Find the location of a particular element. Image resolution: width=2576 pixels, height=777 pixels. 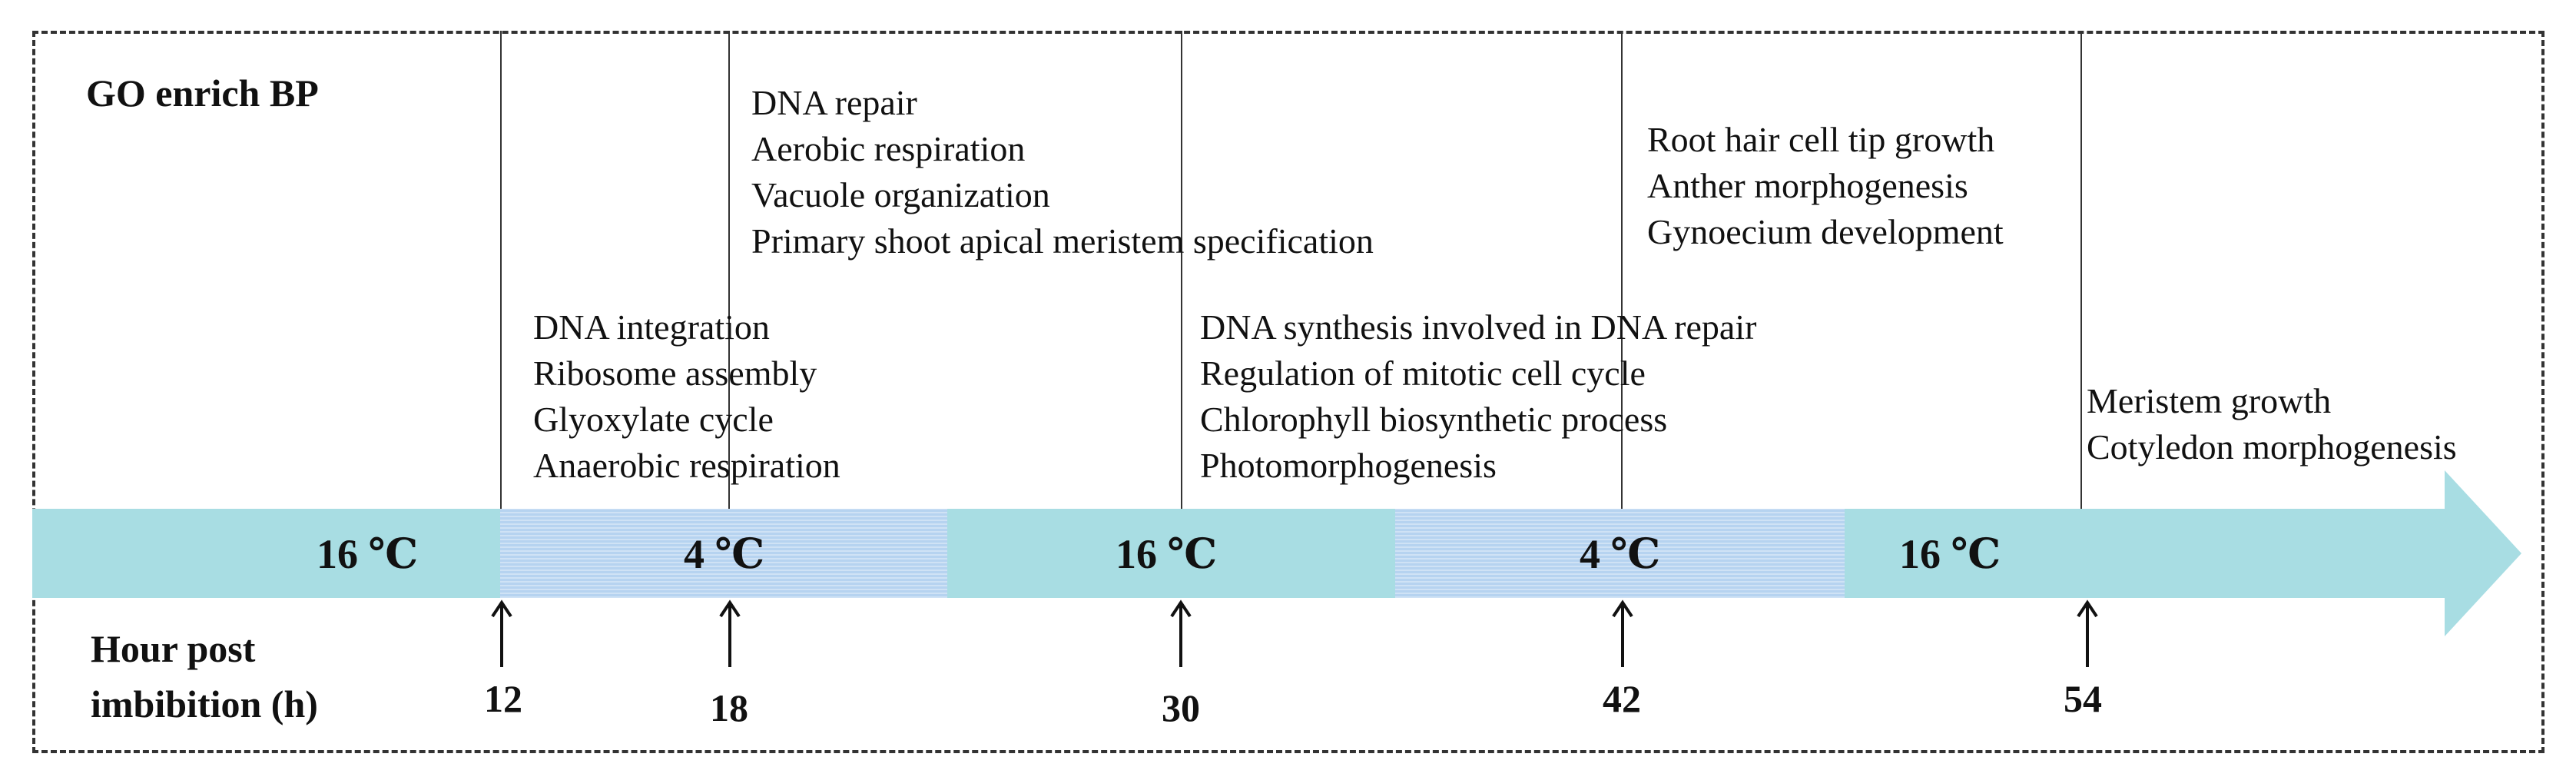

term-item: Gynoecium development is located at coordinates (1825, 231).